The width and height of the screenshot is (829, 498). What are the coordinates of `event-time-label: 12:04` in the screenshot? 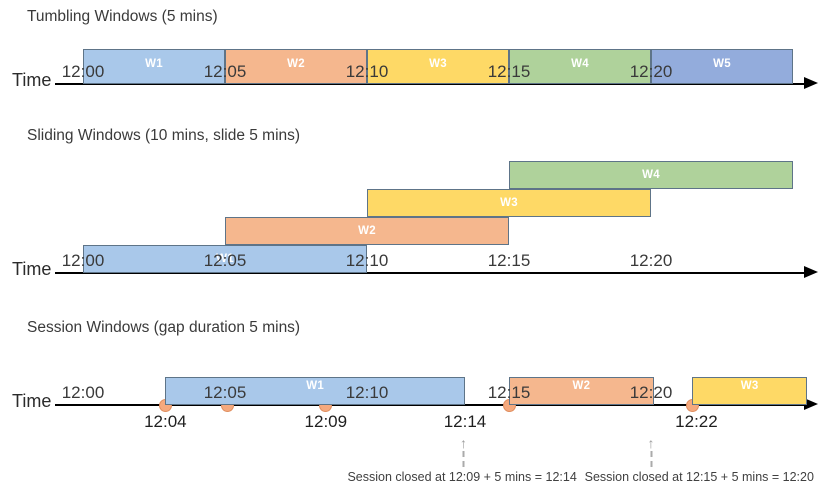 It's located at (165, 421).